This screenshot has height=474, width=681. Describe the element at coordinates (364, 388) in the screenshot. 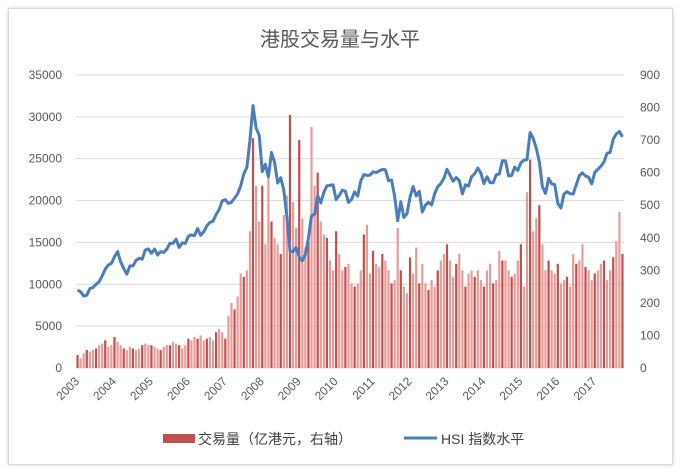

I see `x-tick-label: 2011` at that location.